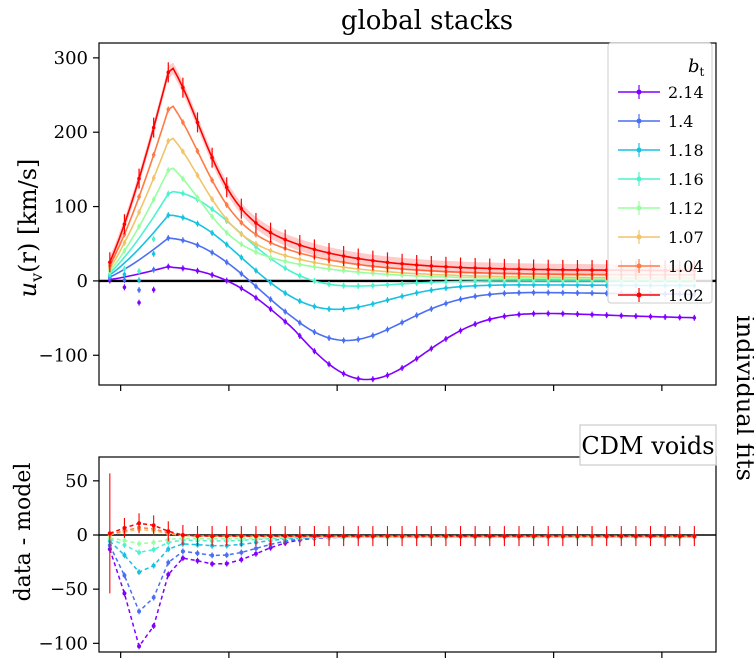 The image size is (754, 659). Describe the element at coordinates (402, 540) in the screenshot. I see `residual-line-1.12` at that location.